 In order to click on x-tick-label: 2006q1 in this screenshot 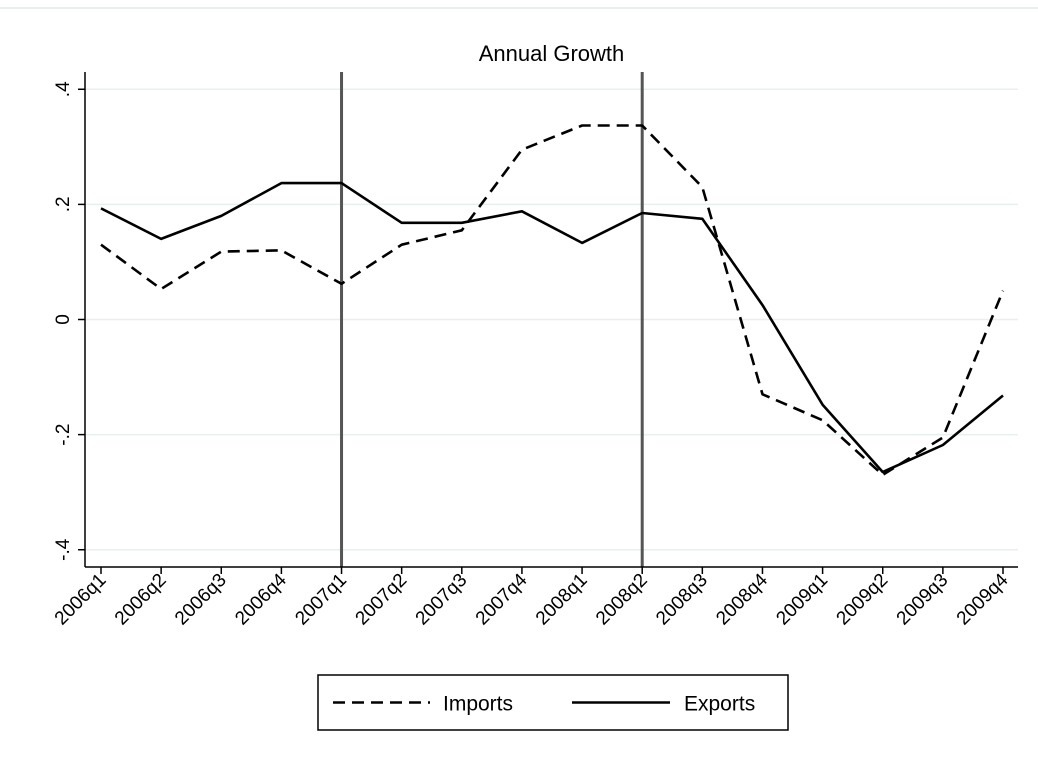, I will do `click(81, 600)`.